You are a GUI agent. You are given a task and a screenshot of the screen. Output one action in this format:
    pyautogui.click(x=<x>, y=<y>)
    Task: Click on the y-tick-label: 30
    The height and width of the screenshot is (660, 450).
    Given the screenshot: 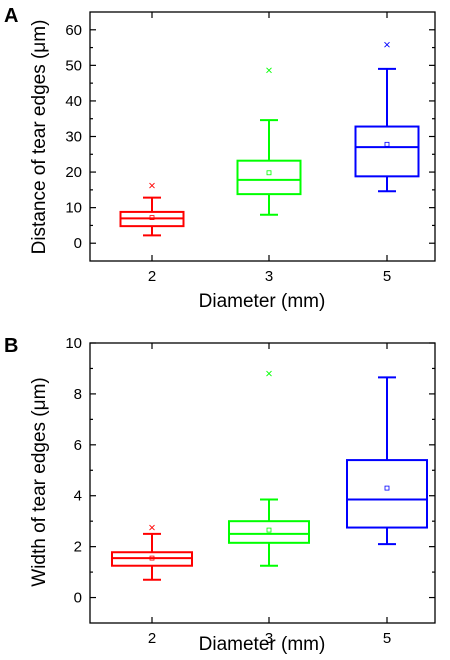 What is the action you would take?
    pyautogui.click(x=73, y=137)
    